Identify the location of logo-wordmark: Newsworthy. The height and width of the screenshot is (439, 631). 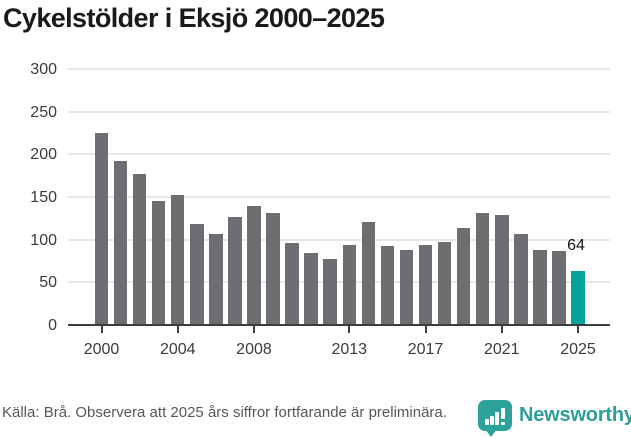
(575, 415).